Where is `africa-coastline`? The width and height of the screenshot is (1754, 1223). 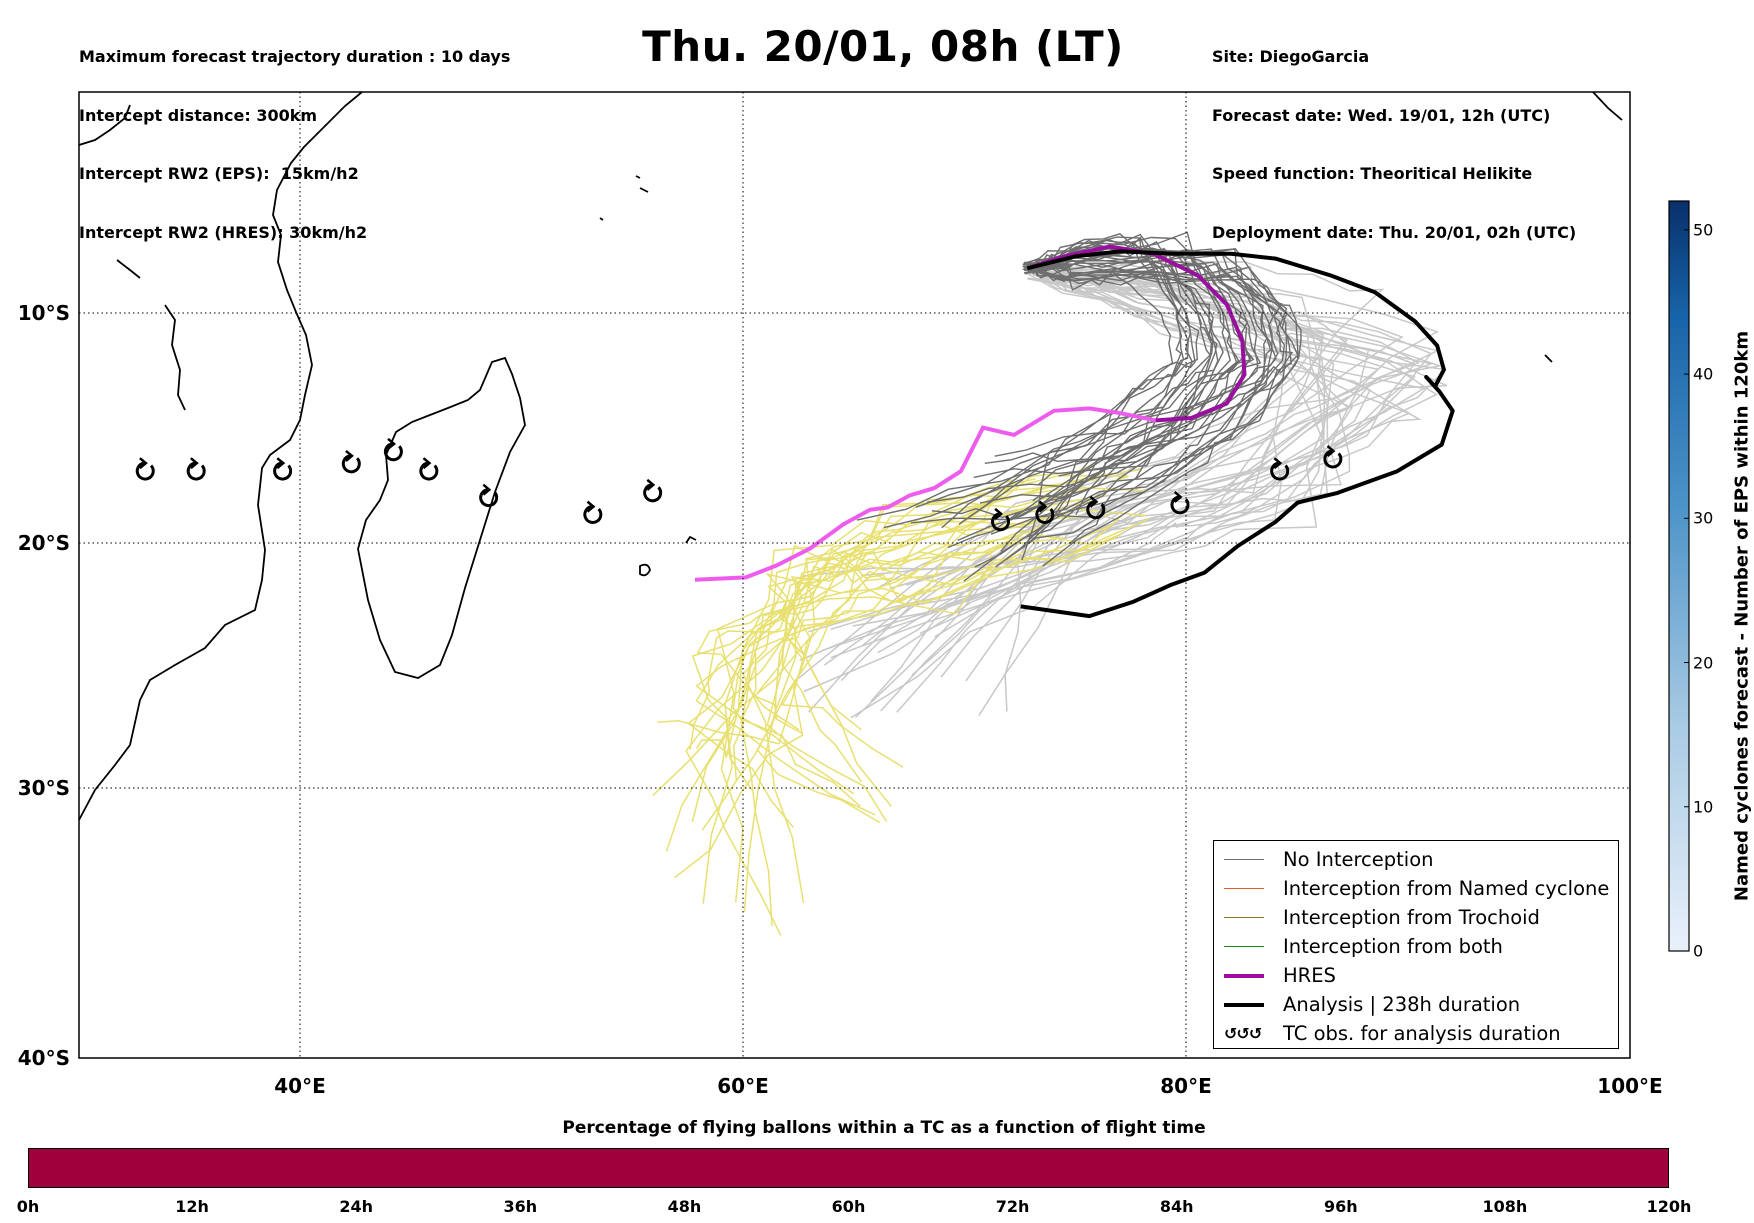 africa-coastline is located at coordinates (221, 456).